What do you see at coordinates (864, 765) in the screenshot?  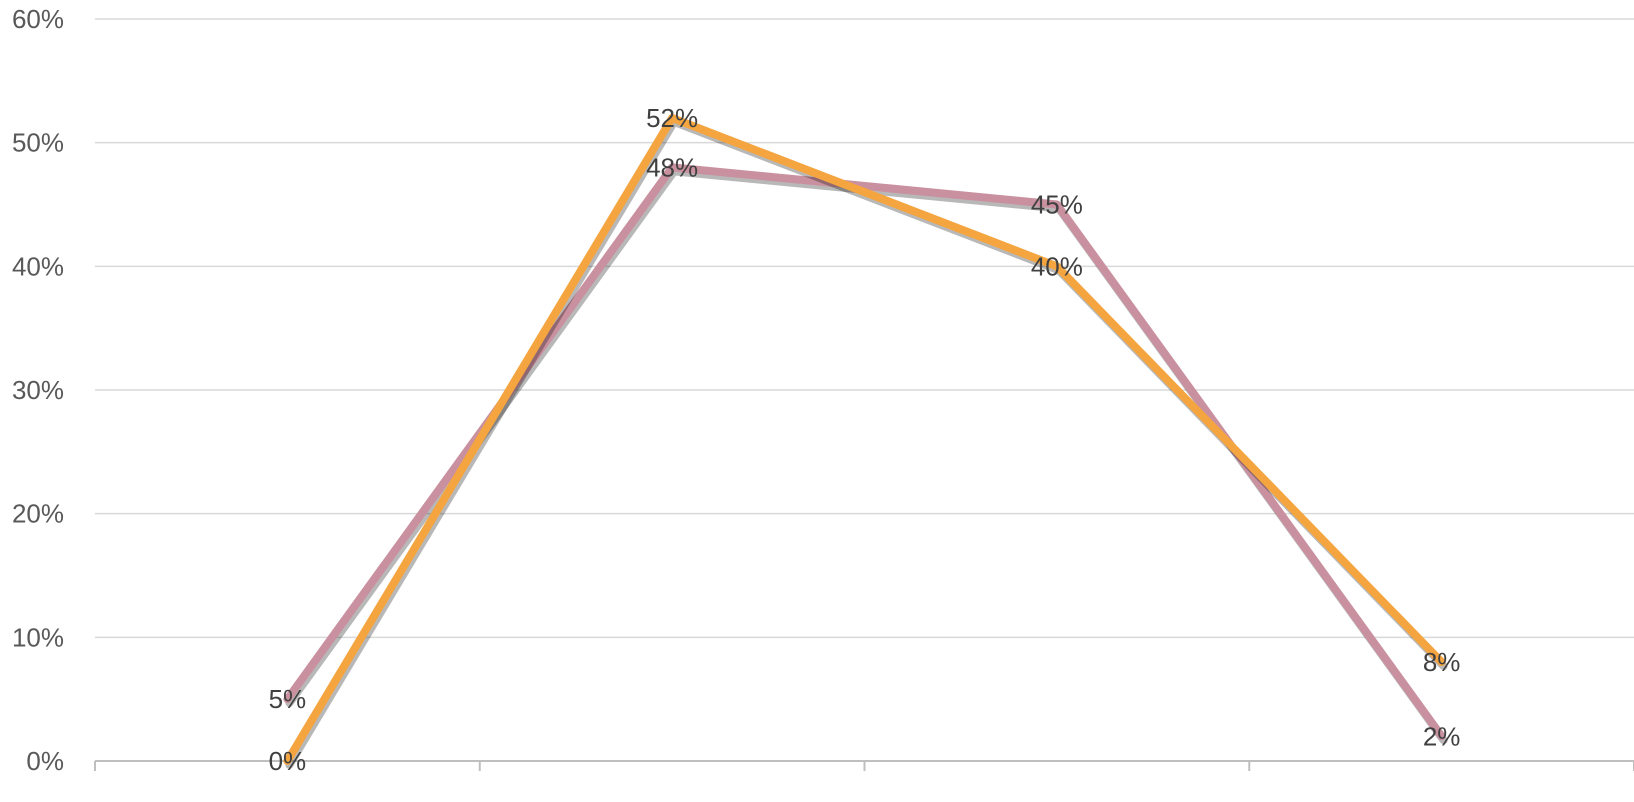 I see `x-axis` at bounding box center [864, 765].